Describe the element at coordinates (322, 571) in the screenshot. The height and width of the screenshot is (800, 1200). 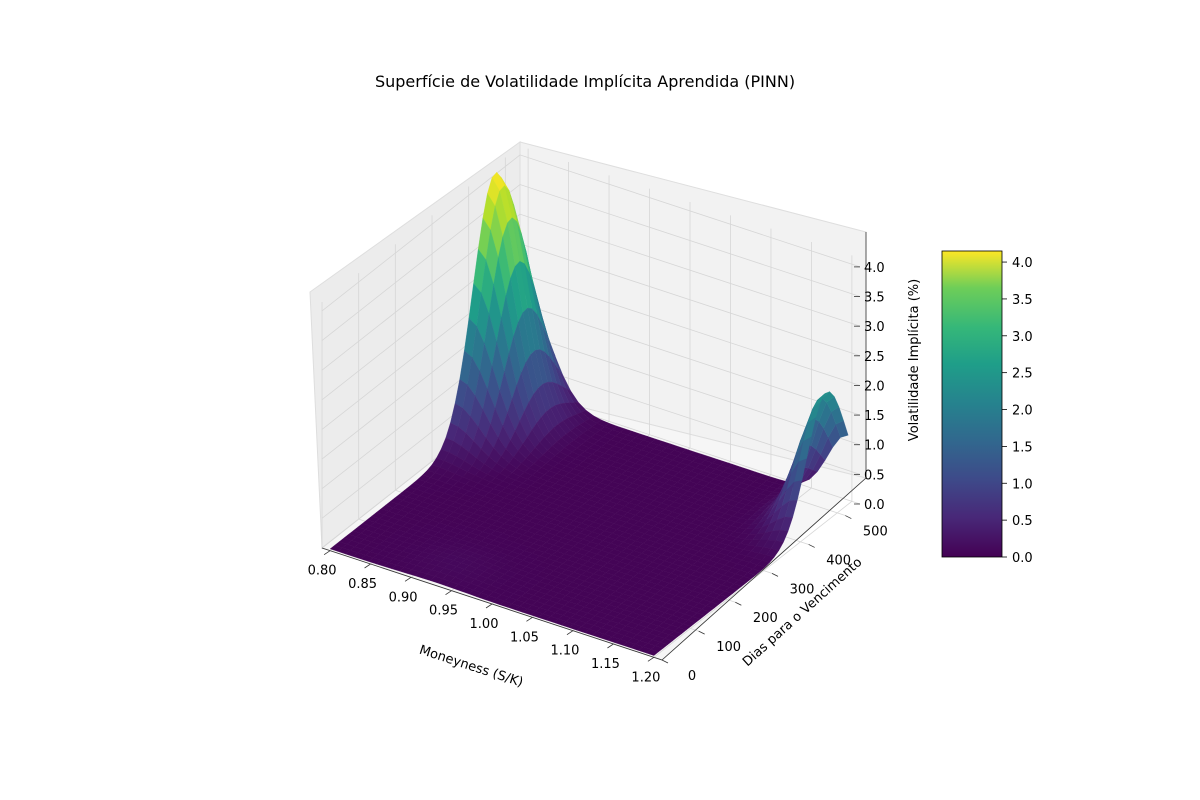
I see `x-tick-label: 0.80` at that location.